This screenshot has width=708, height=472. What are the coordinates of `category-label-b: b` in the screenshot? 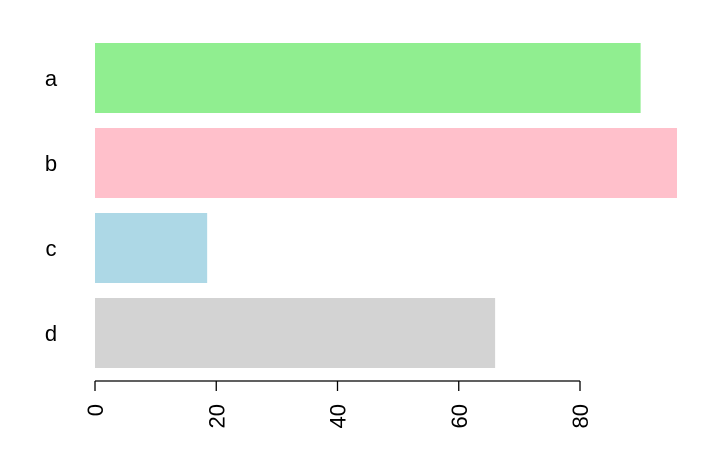 It's located at (51, 163).